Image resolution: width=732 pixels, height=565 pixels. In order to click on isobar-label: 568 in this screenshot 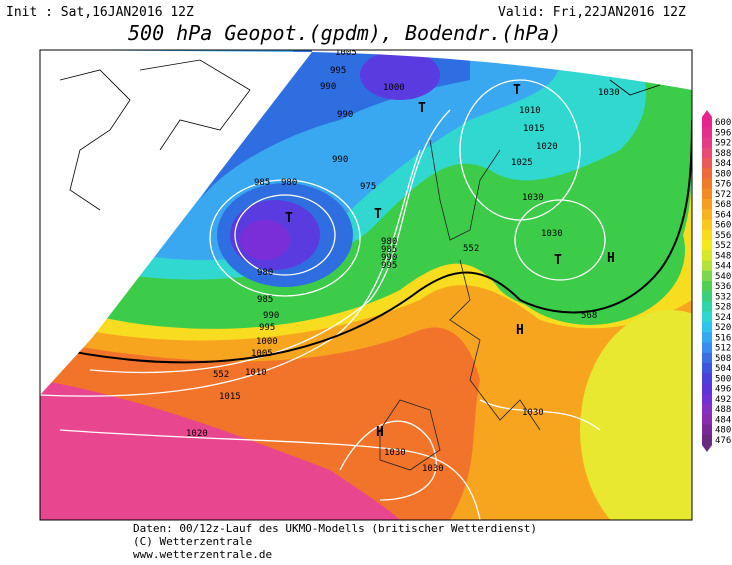, I will do `click(589, 316)`.